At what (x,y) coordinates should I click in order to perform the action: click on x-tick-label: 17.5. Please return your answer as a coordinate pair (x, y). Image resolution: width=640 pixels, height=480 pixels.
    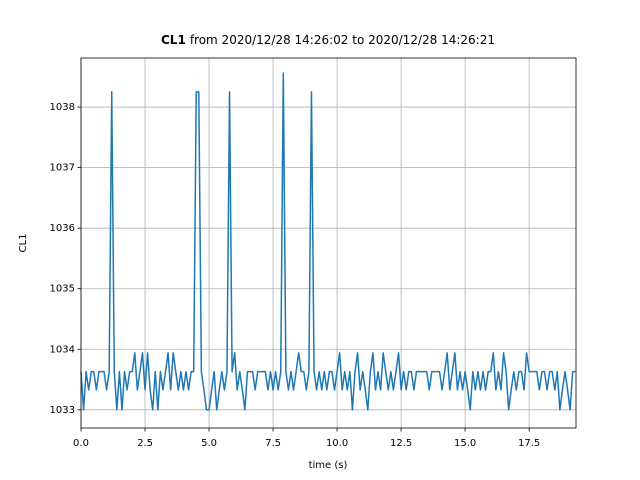
    Looking at the image, I should click on (529, 443).